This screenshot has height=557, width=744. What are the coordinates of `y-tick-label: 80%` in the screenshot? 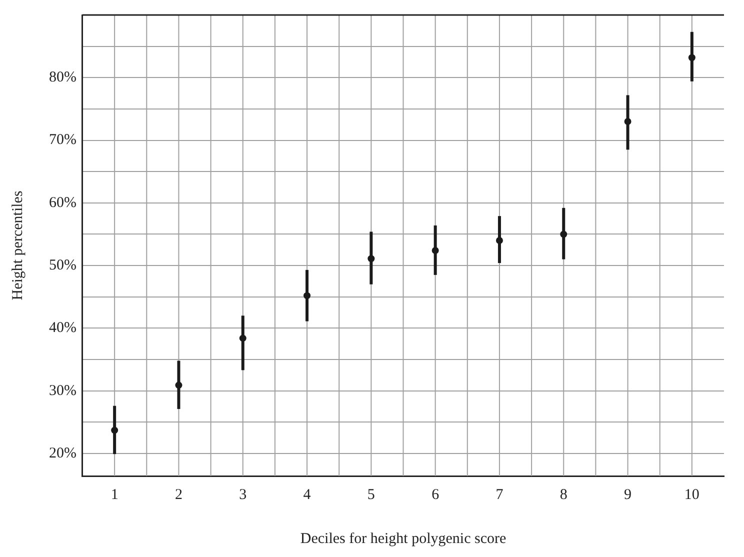 It's located at (62, 78).